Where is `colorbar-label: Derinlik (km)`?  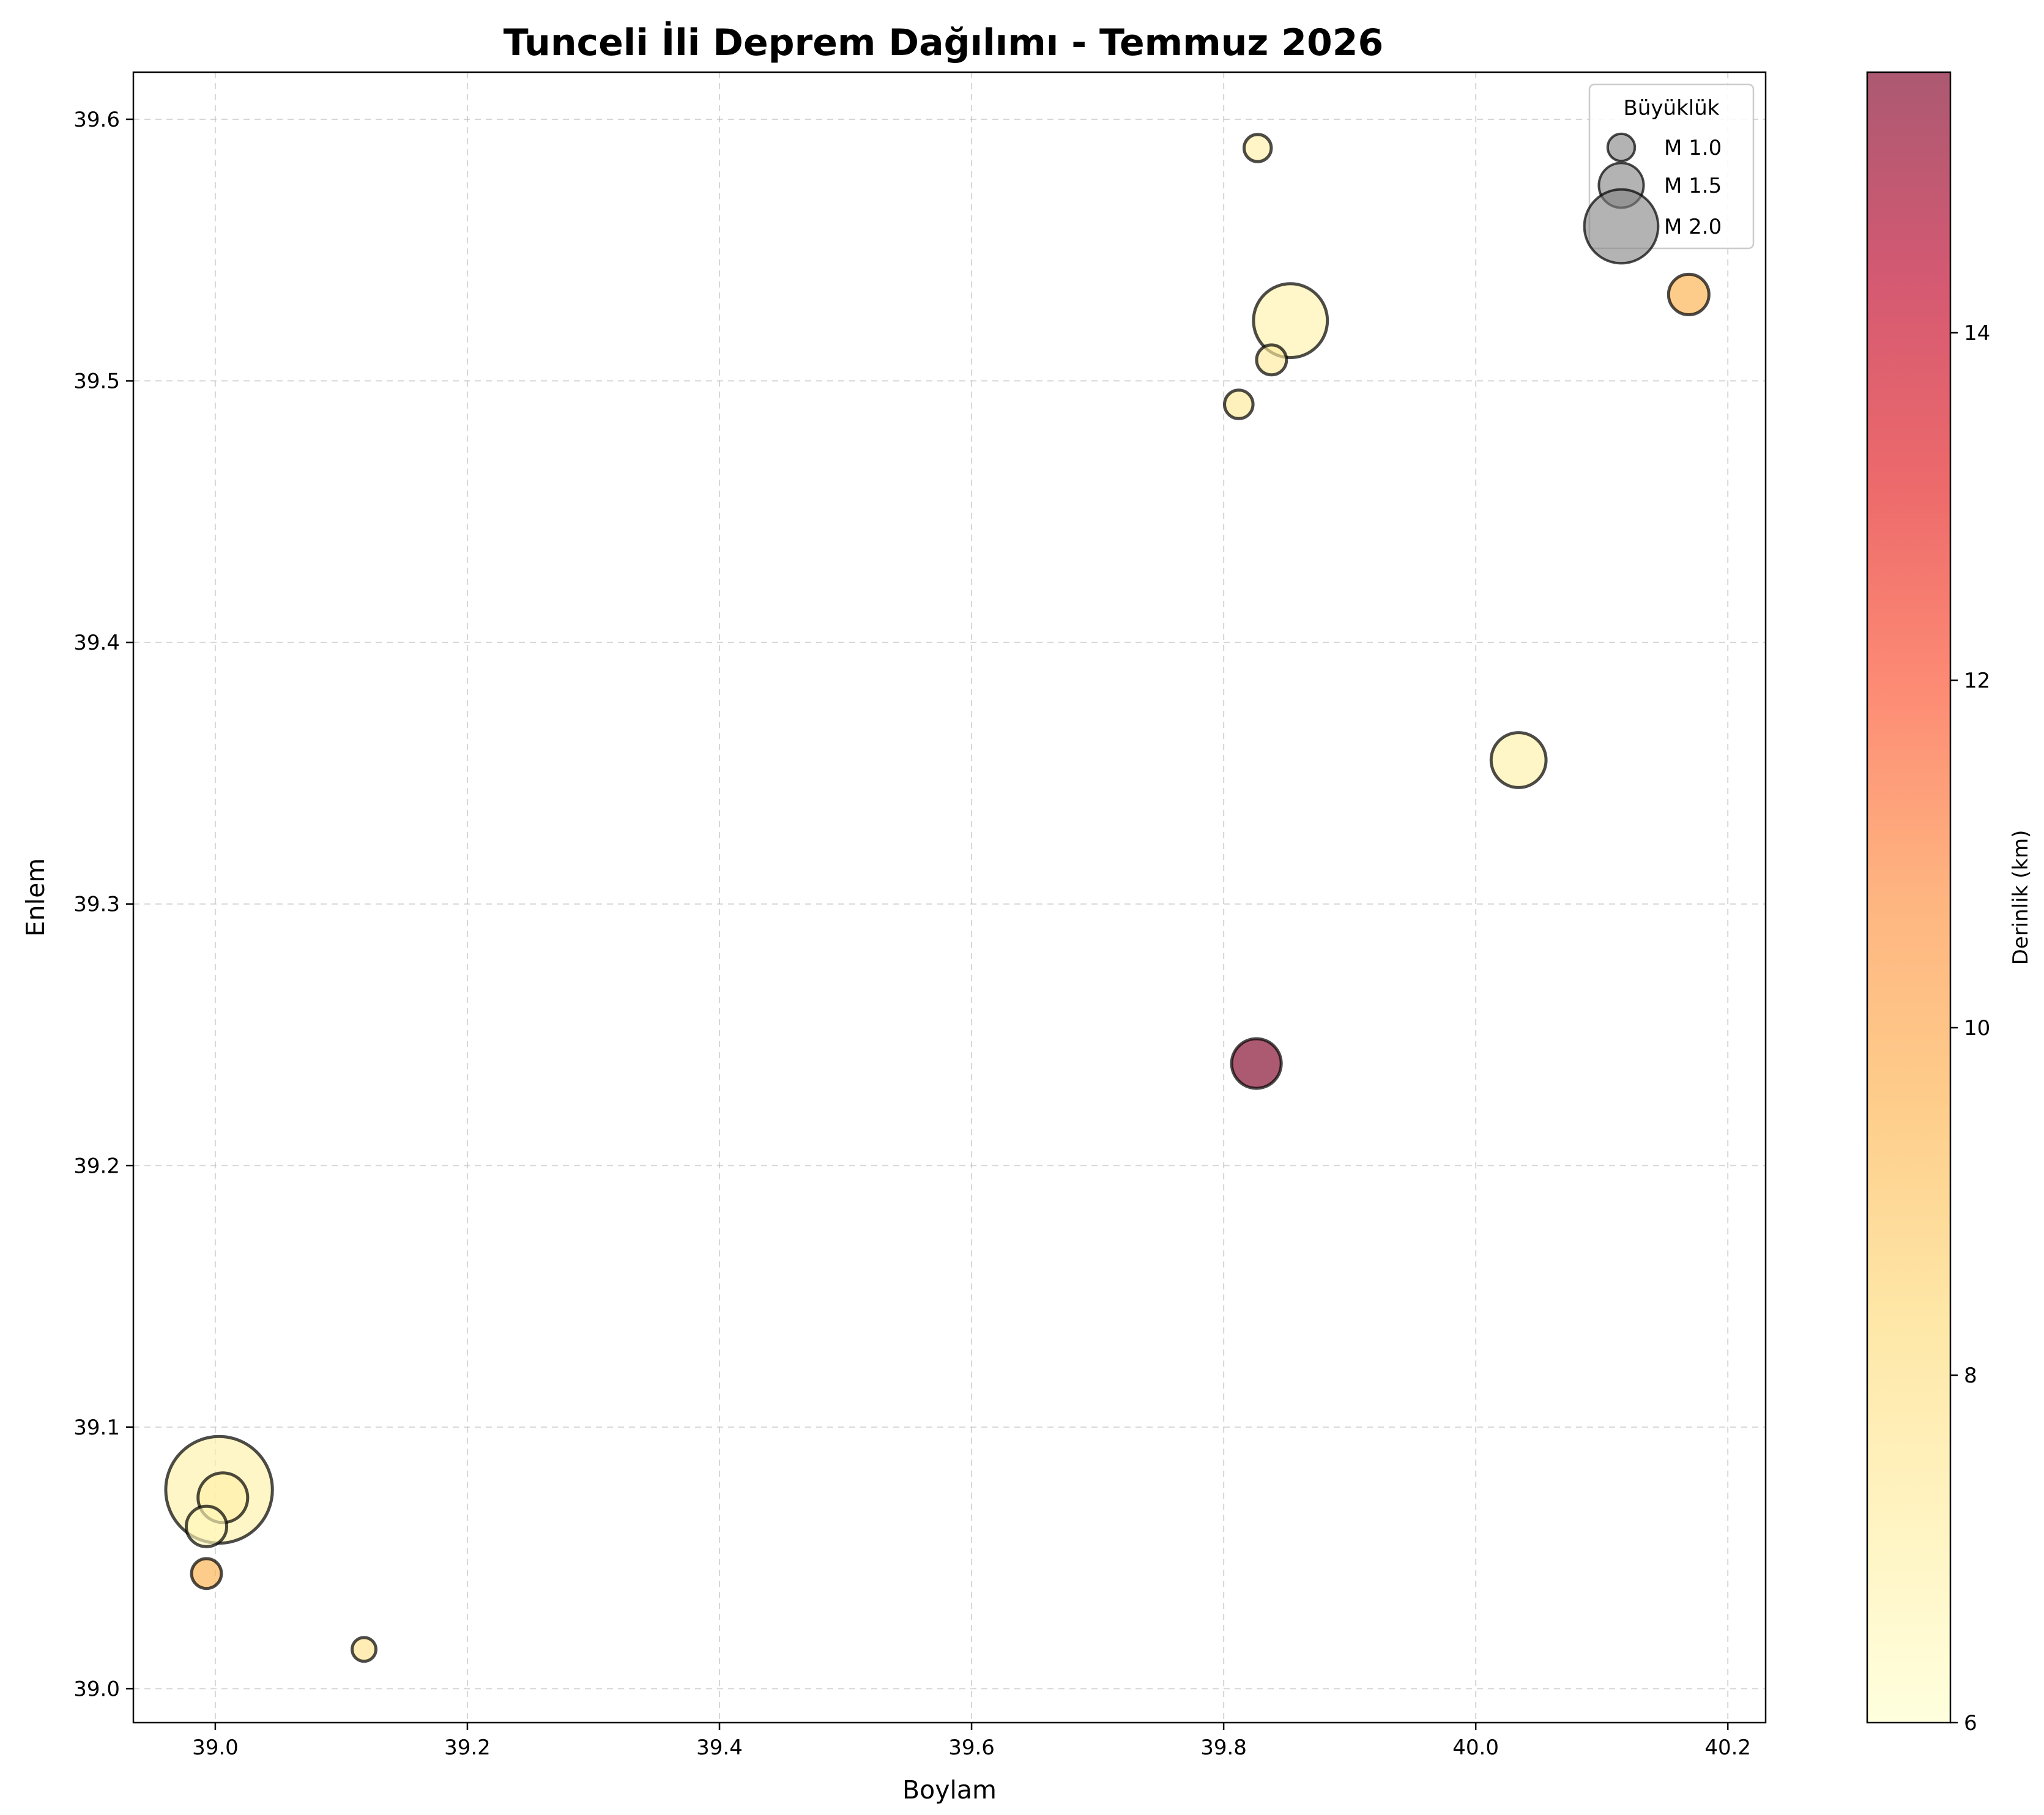 colorbar-label: Derinlik (km) is located at coordinates (2021, 897).